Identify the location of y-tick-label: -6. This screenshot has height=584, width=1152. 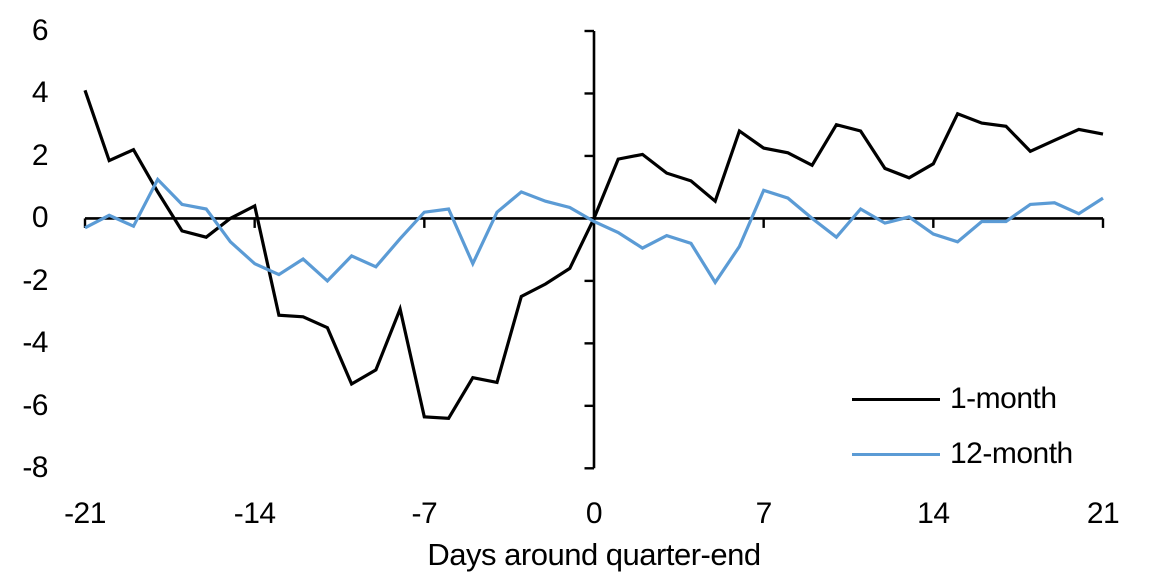
(35, 405).